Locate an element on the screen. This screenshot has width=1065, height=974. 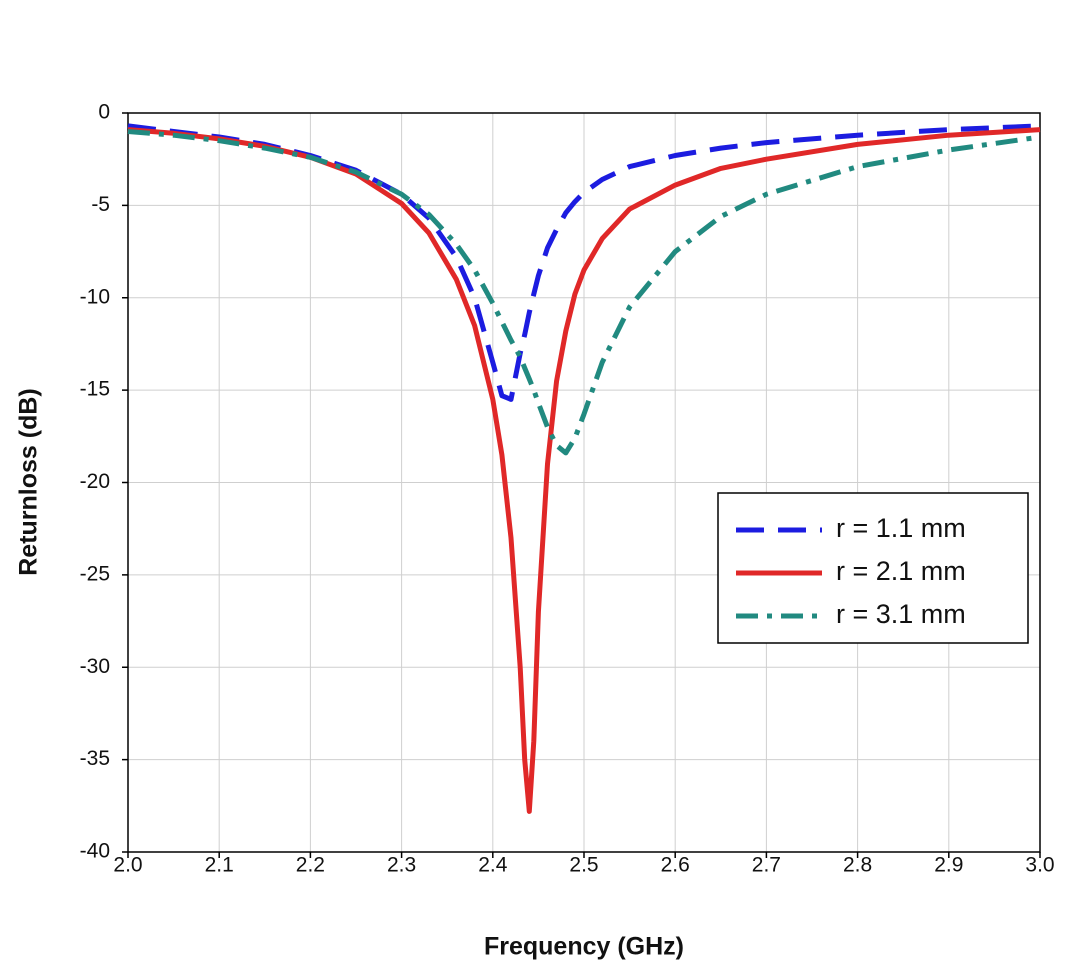
y-tick-label: -30 is located at coordinates (95, 666).